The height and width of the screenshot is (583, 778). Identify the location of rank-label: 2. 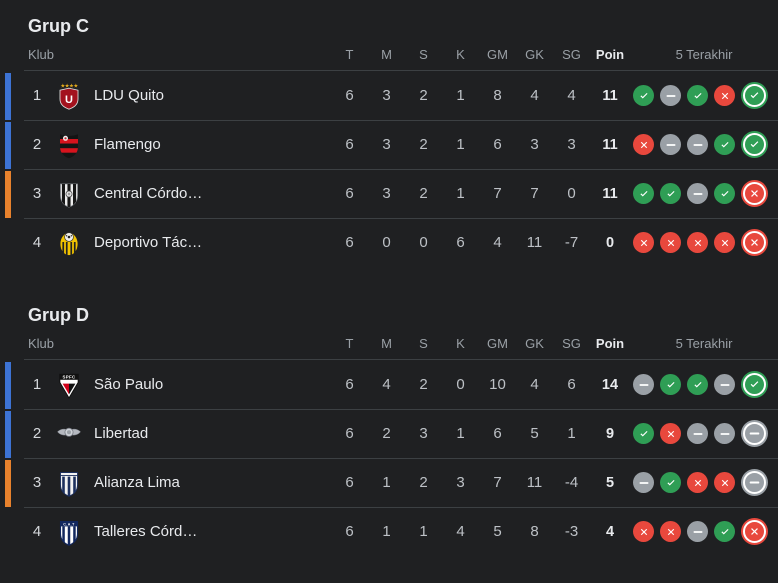
(37, 433).